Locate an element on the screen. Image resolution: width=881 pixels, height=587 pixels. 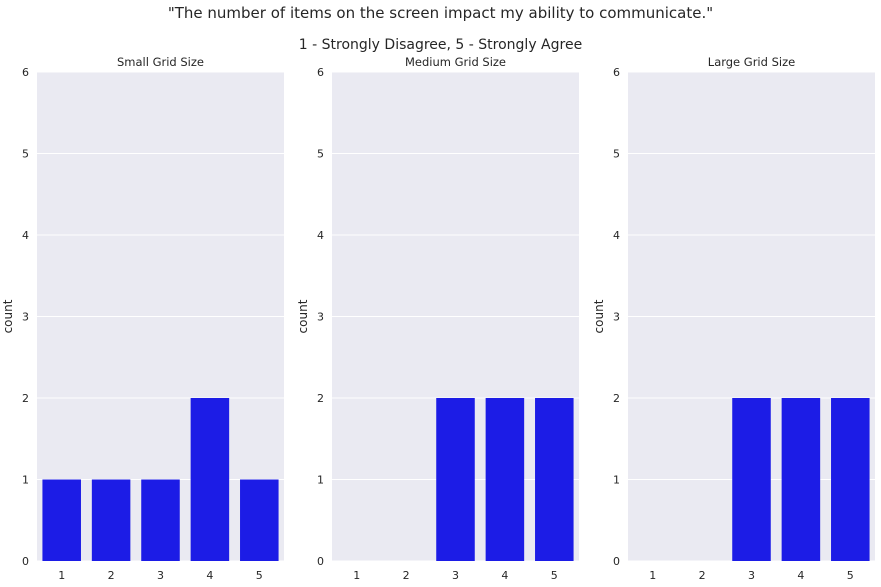
panel-title: Small Grid Size is located at coordinates (160, 62).